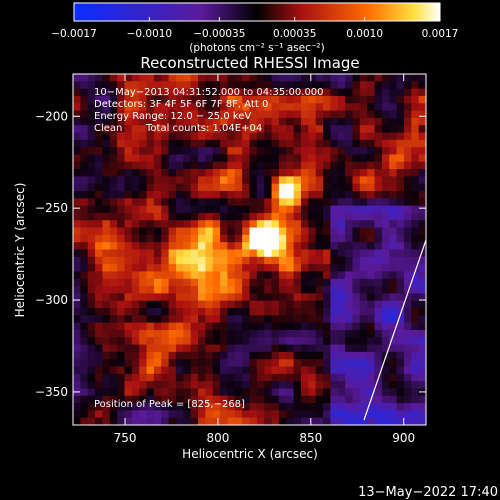 The image size is (500, 500). What do you see at coordinates (209, 92) in the screenshot?
I see `annotation-time-range: 10−May−2013 04:31:52.000 to 04:35:00.000` at bounding box center [209, 92].